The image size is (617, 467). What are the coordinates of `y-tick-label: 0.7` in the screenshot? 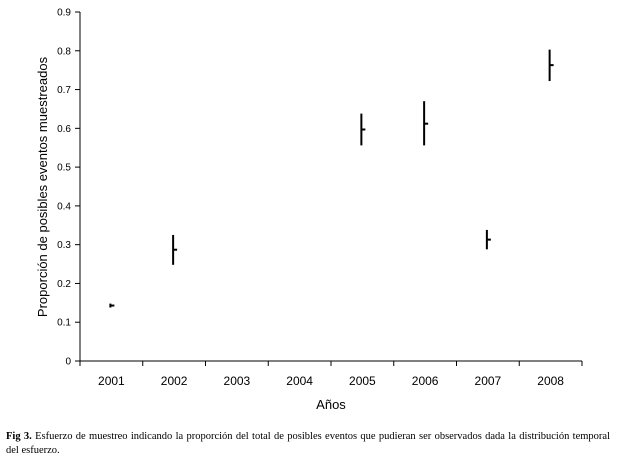 It's located at (64, 90).